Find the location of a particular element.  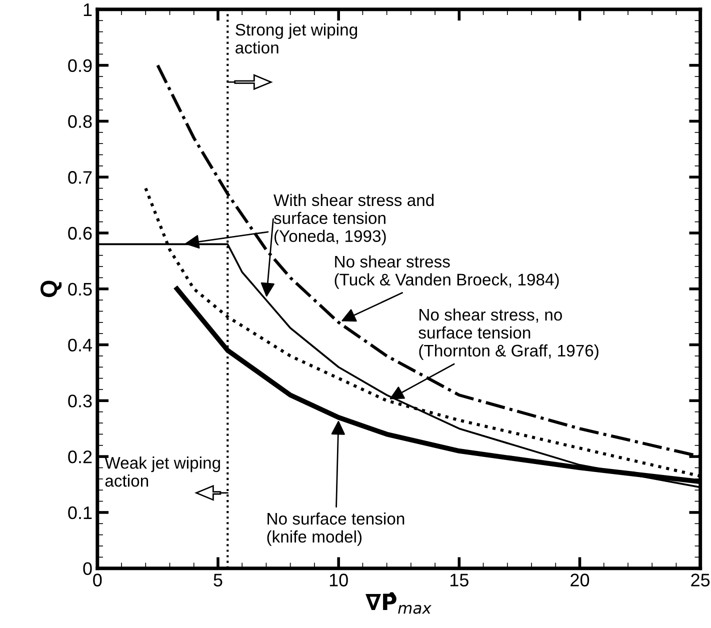

x-axis-title: ∇P̂$_{max}$ is located at coordinates (399, 603).